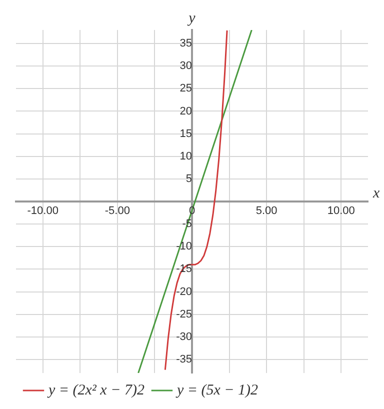  Describe the element at coordinates (267, 211) in the screenshot. I see `x-tick-label: 5.00` at that location.